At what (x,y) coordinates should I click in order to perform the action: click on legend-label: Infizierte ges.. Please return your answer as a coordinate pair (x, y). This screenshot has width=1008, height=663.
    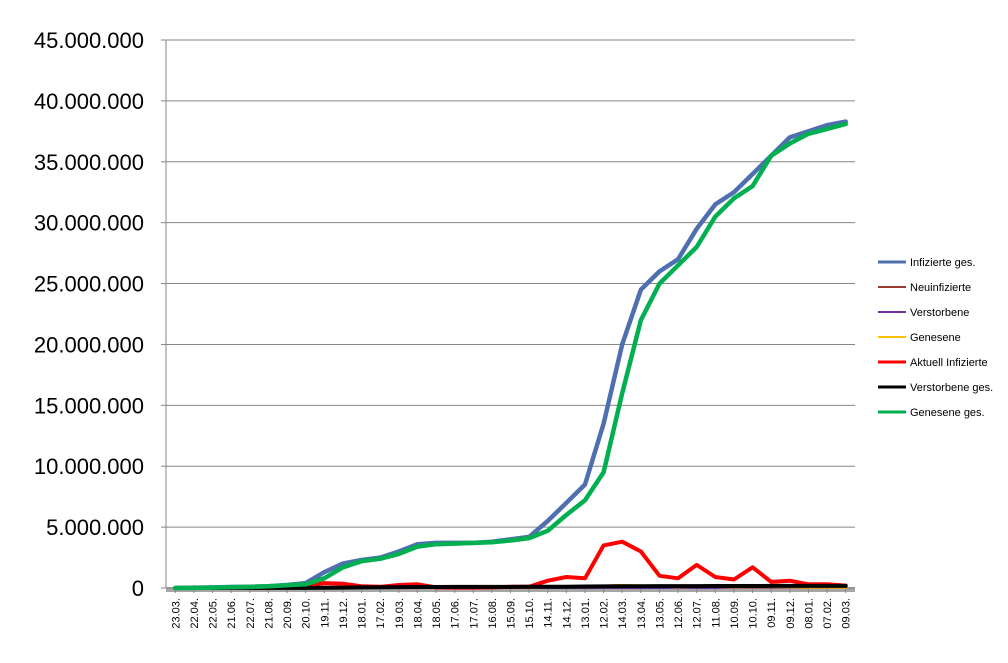
    Looking at the image, I should click on (942, 263).